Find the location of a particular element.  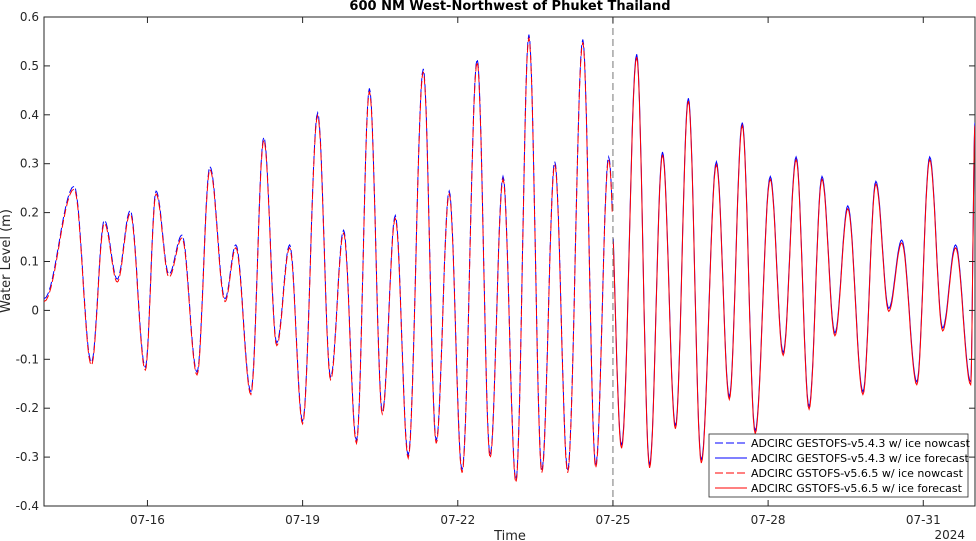

legend-entry-label: ADCIRC GESTOFS-v5.4.3 w/ ice forecast is located at coordinates (860, 458).